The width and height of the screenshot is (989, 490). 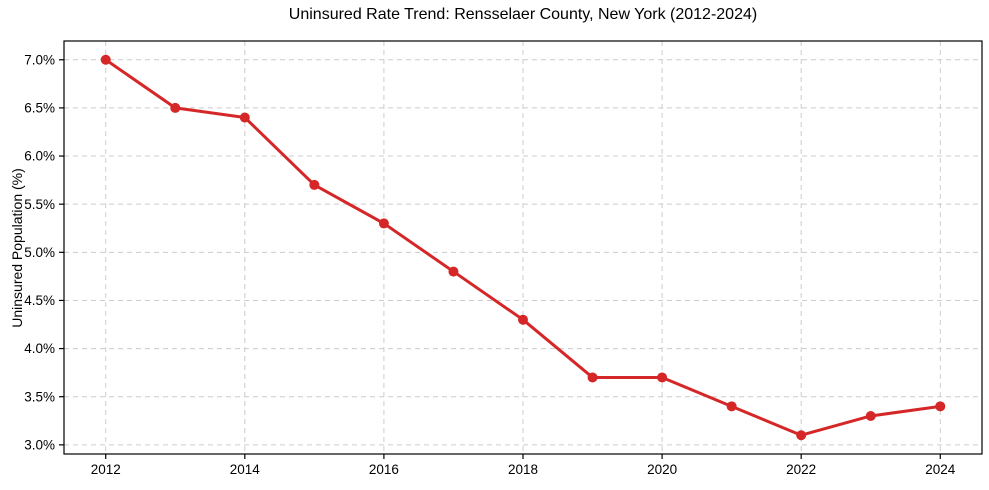 What do you see at coordinates (245, 469) in the screenshot?
I see `x-tick-label: 2014` at bounding box center [245, 469].